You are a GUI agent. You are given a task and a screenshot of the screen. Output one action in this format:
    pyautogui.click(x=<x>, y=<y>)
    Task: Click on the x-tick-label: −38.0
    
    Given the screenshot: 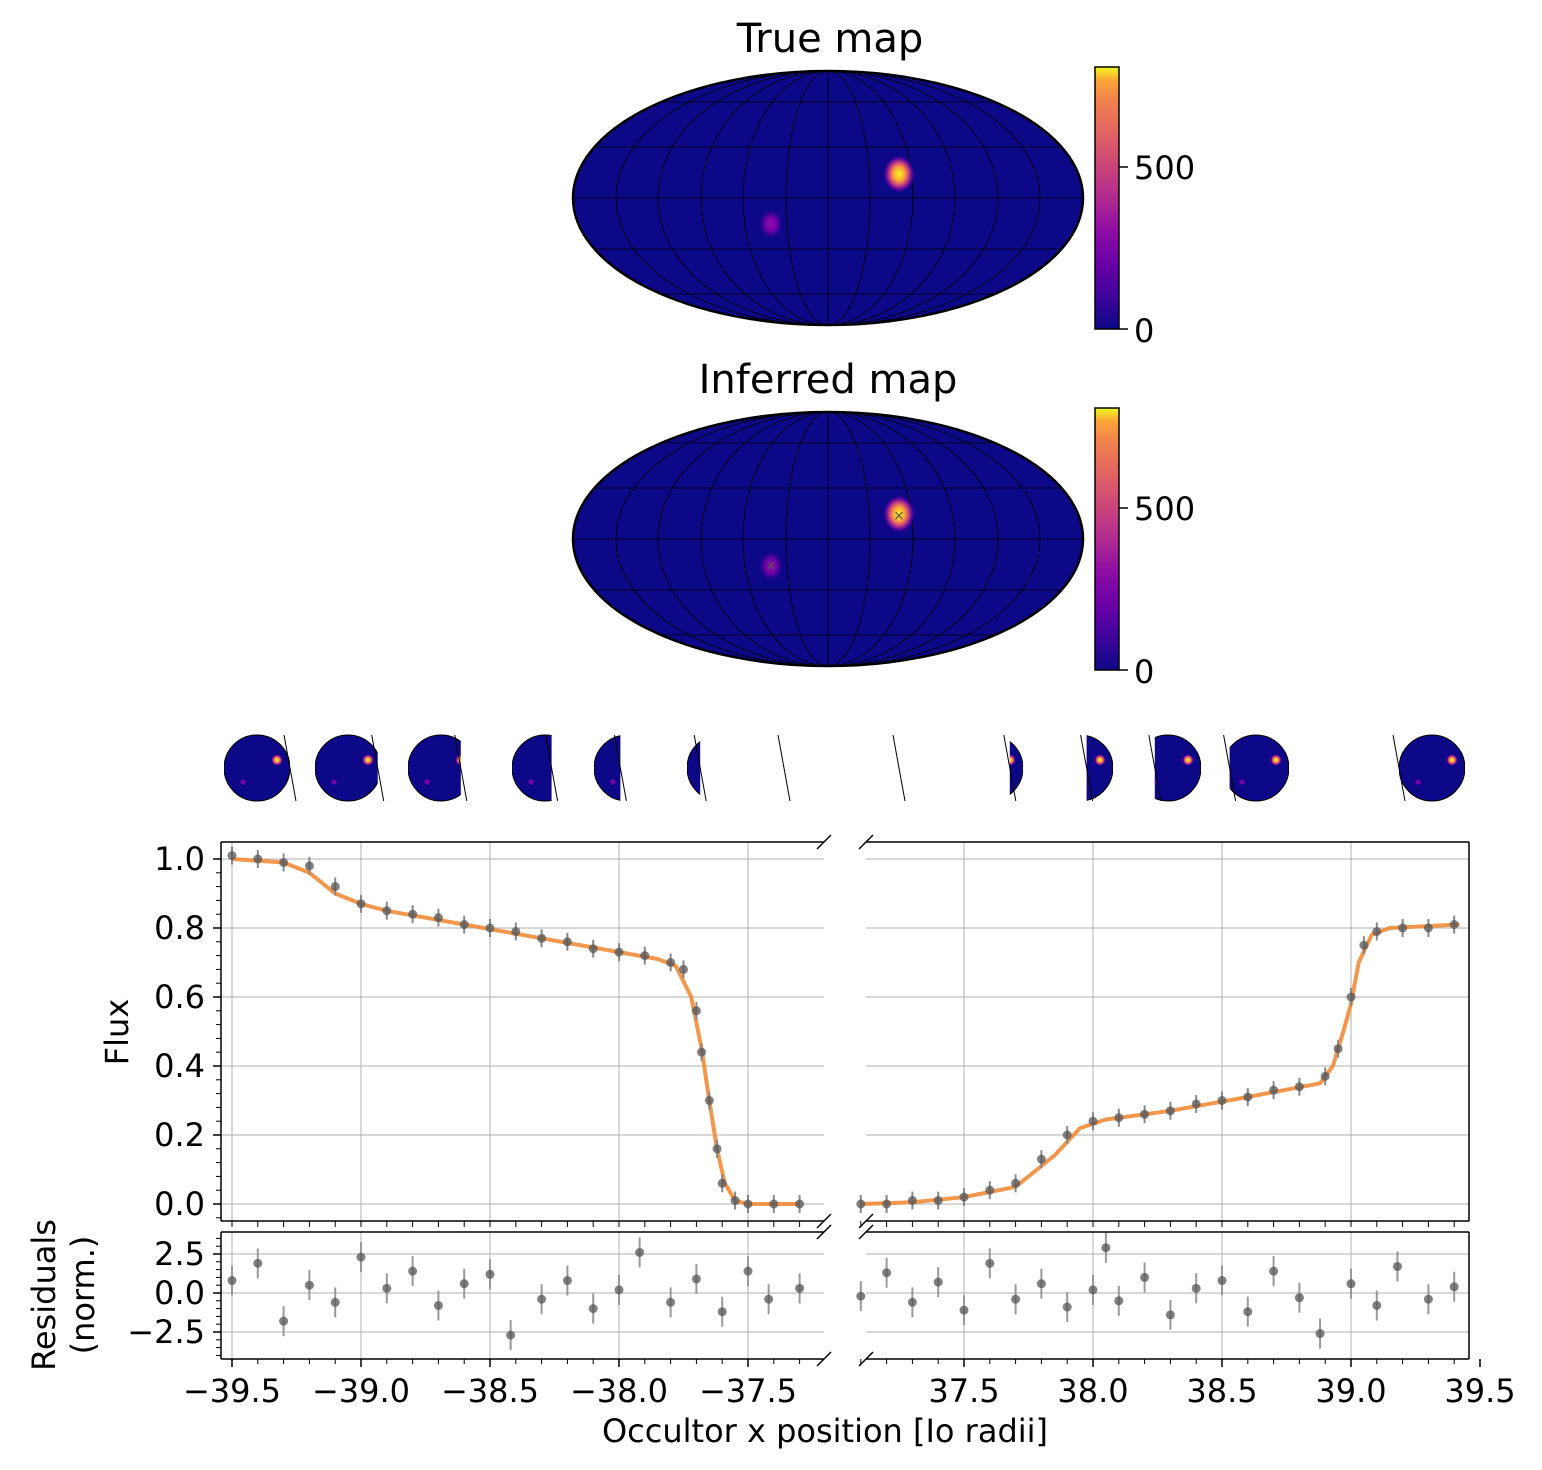 What is the action you would take?
    pyautogui.click(x=619, y=1391)
    